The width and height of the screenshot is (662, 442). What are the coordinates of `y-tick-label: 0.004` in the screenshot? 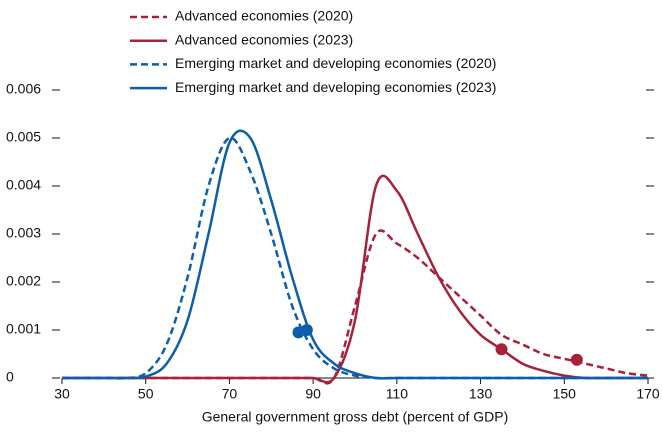 It's located at (23, 185).